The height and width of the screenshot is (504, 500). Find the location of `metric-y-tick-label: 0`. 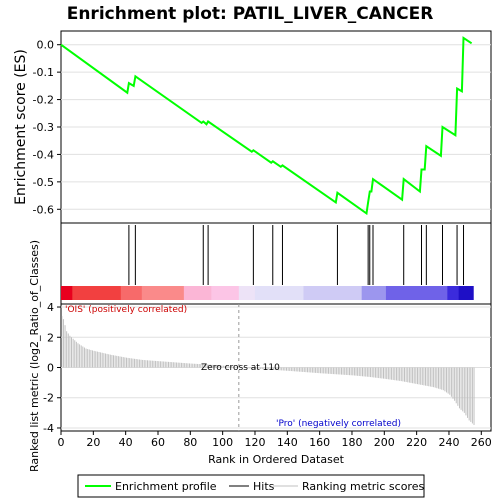

metric-y-tick-label: 0 is located at coordinates (50, 368).